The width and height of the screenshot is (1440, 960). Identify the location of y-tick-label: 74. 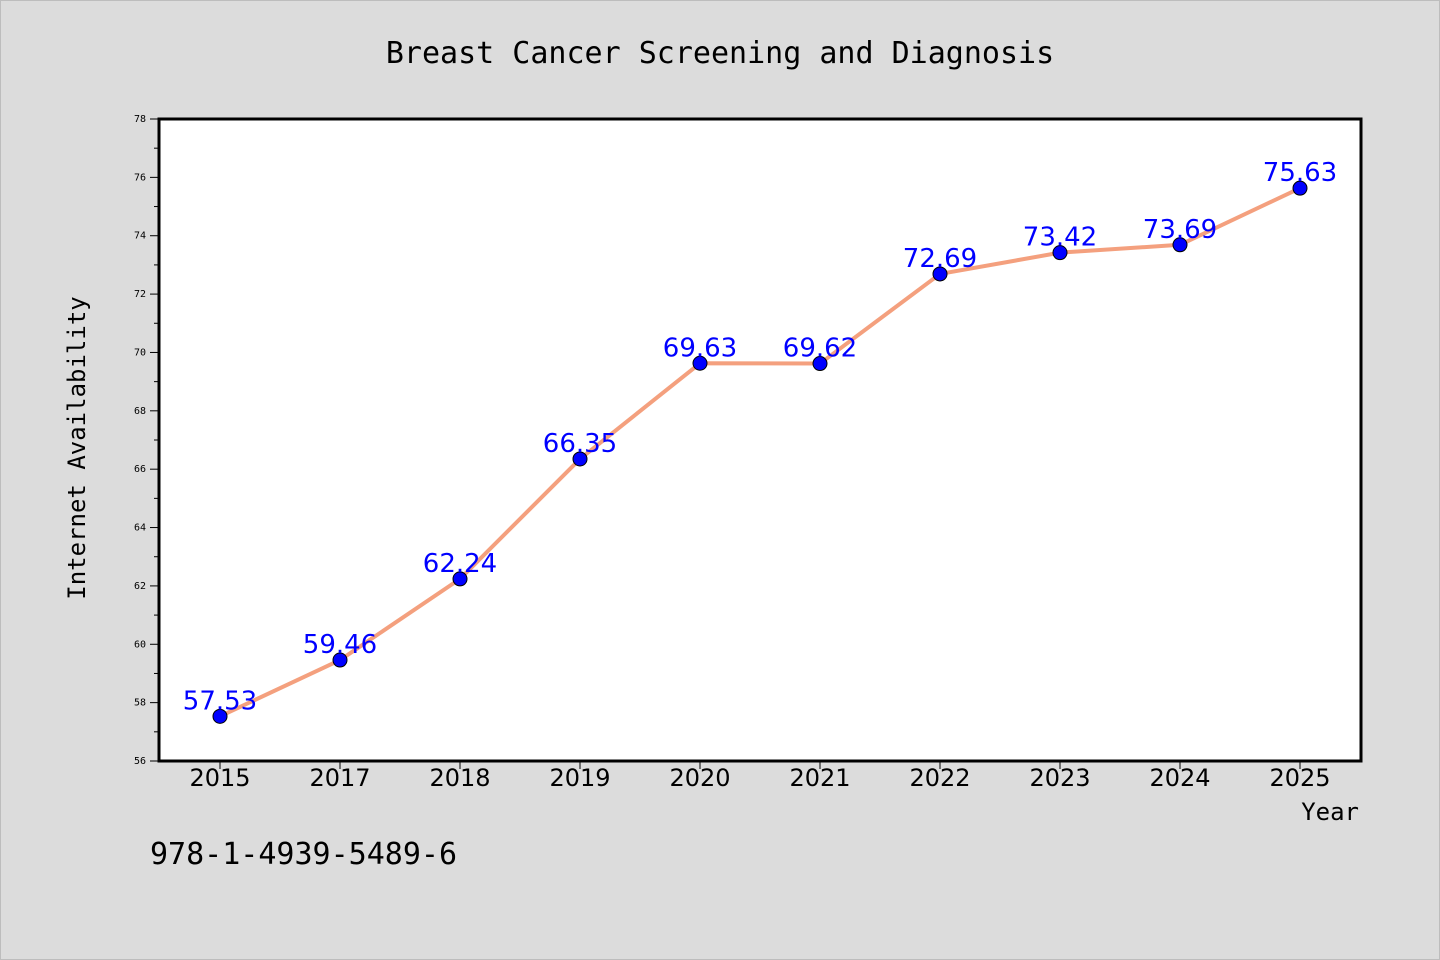
(140, 236).